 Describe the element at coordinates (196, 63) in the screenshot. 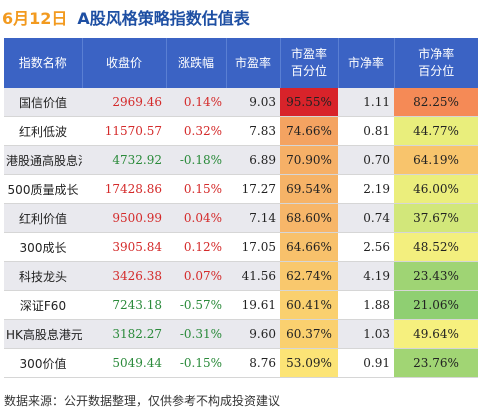

I see `header-change: 涨跌幅` at that location.